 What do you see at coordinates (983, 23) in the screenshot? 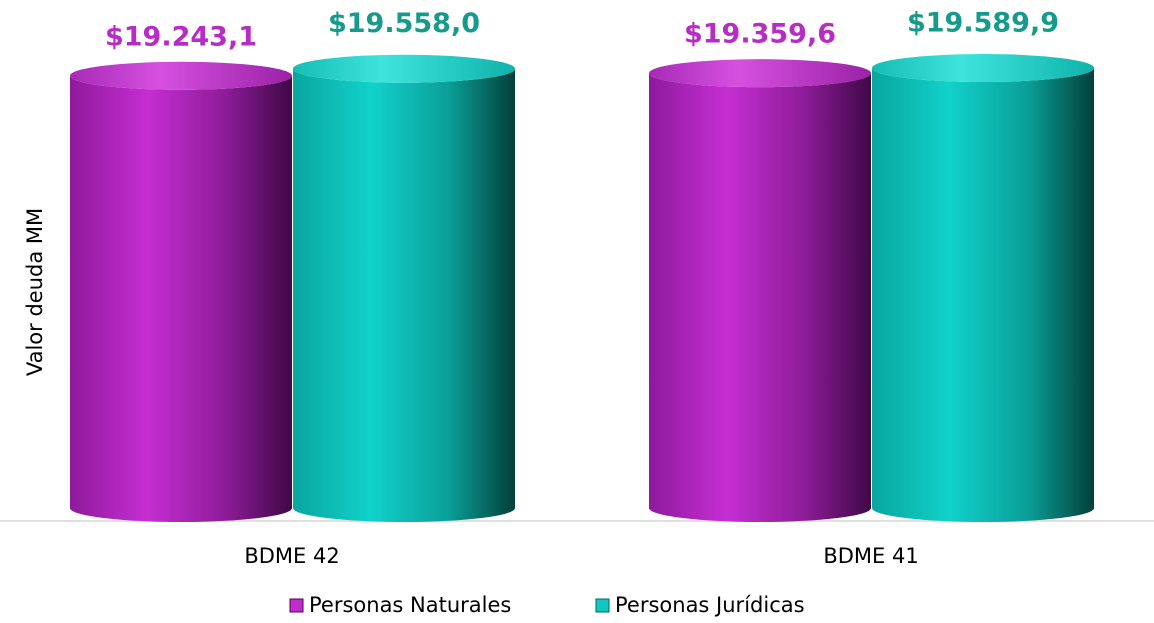
I see `data-label: $19.589,9` at bounding box center [983, 23].